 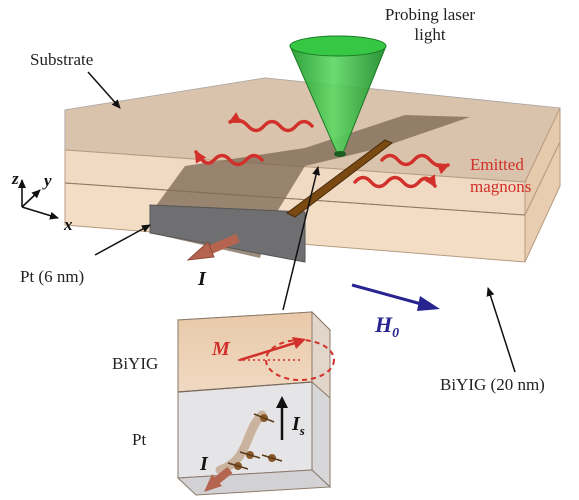 What do you see at coordinates (135, 363) in the screenshot?
I see `inset-biyig-label: BiYIG` at bounding box center [135, 363].